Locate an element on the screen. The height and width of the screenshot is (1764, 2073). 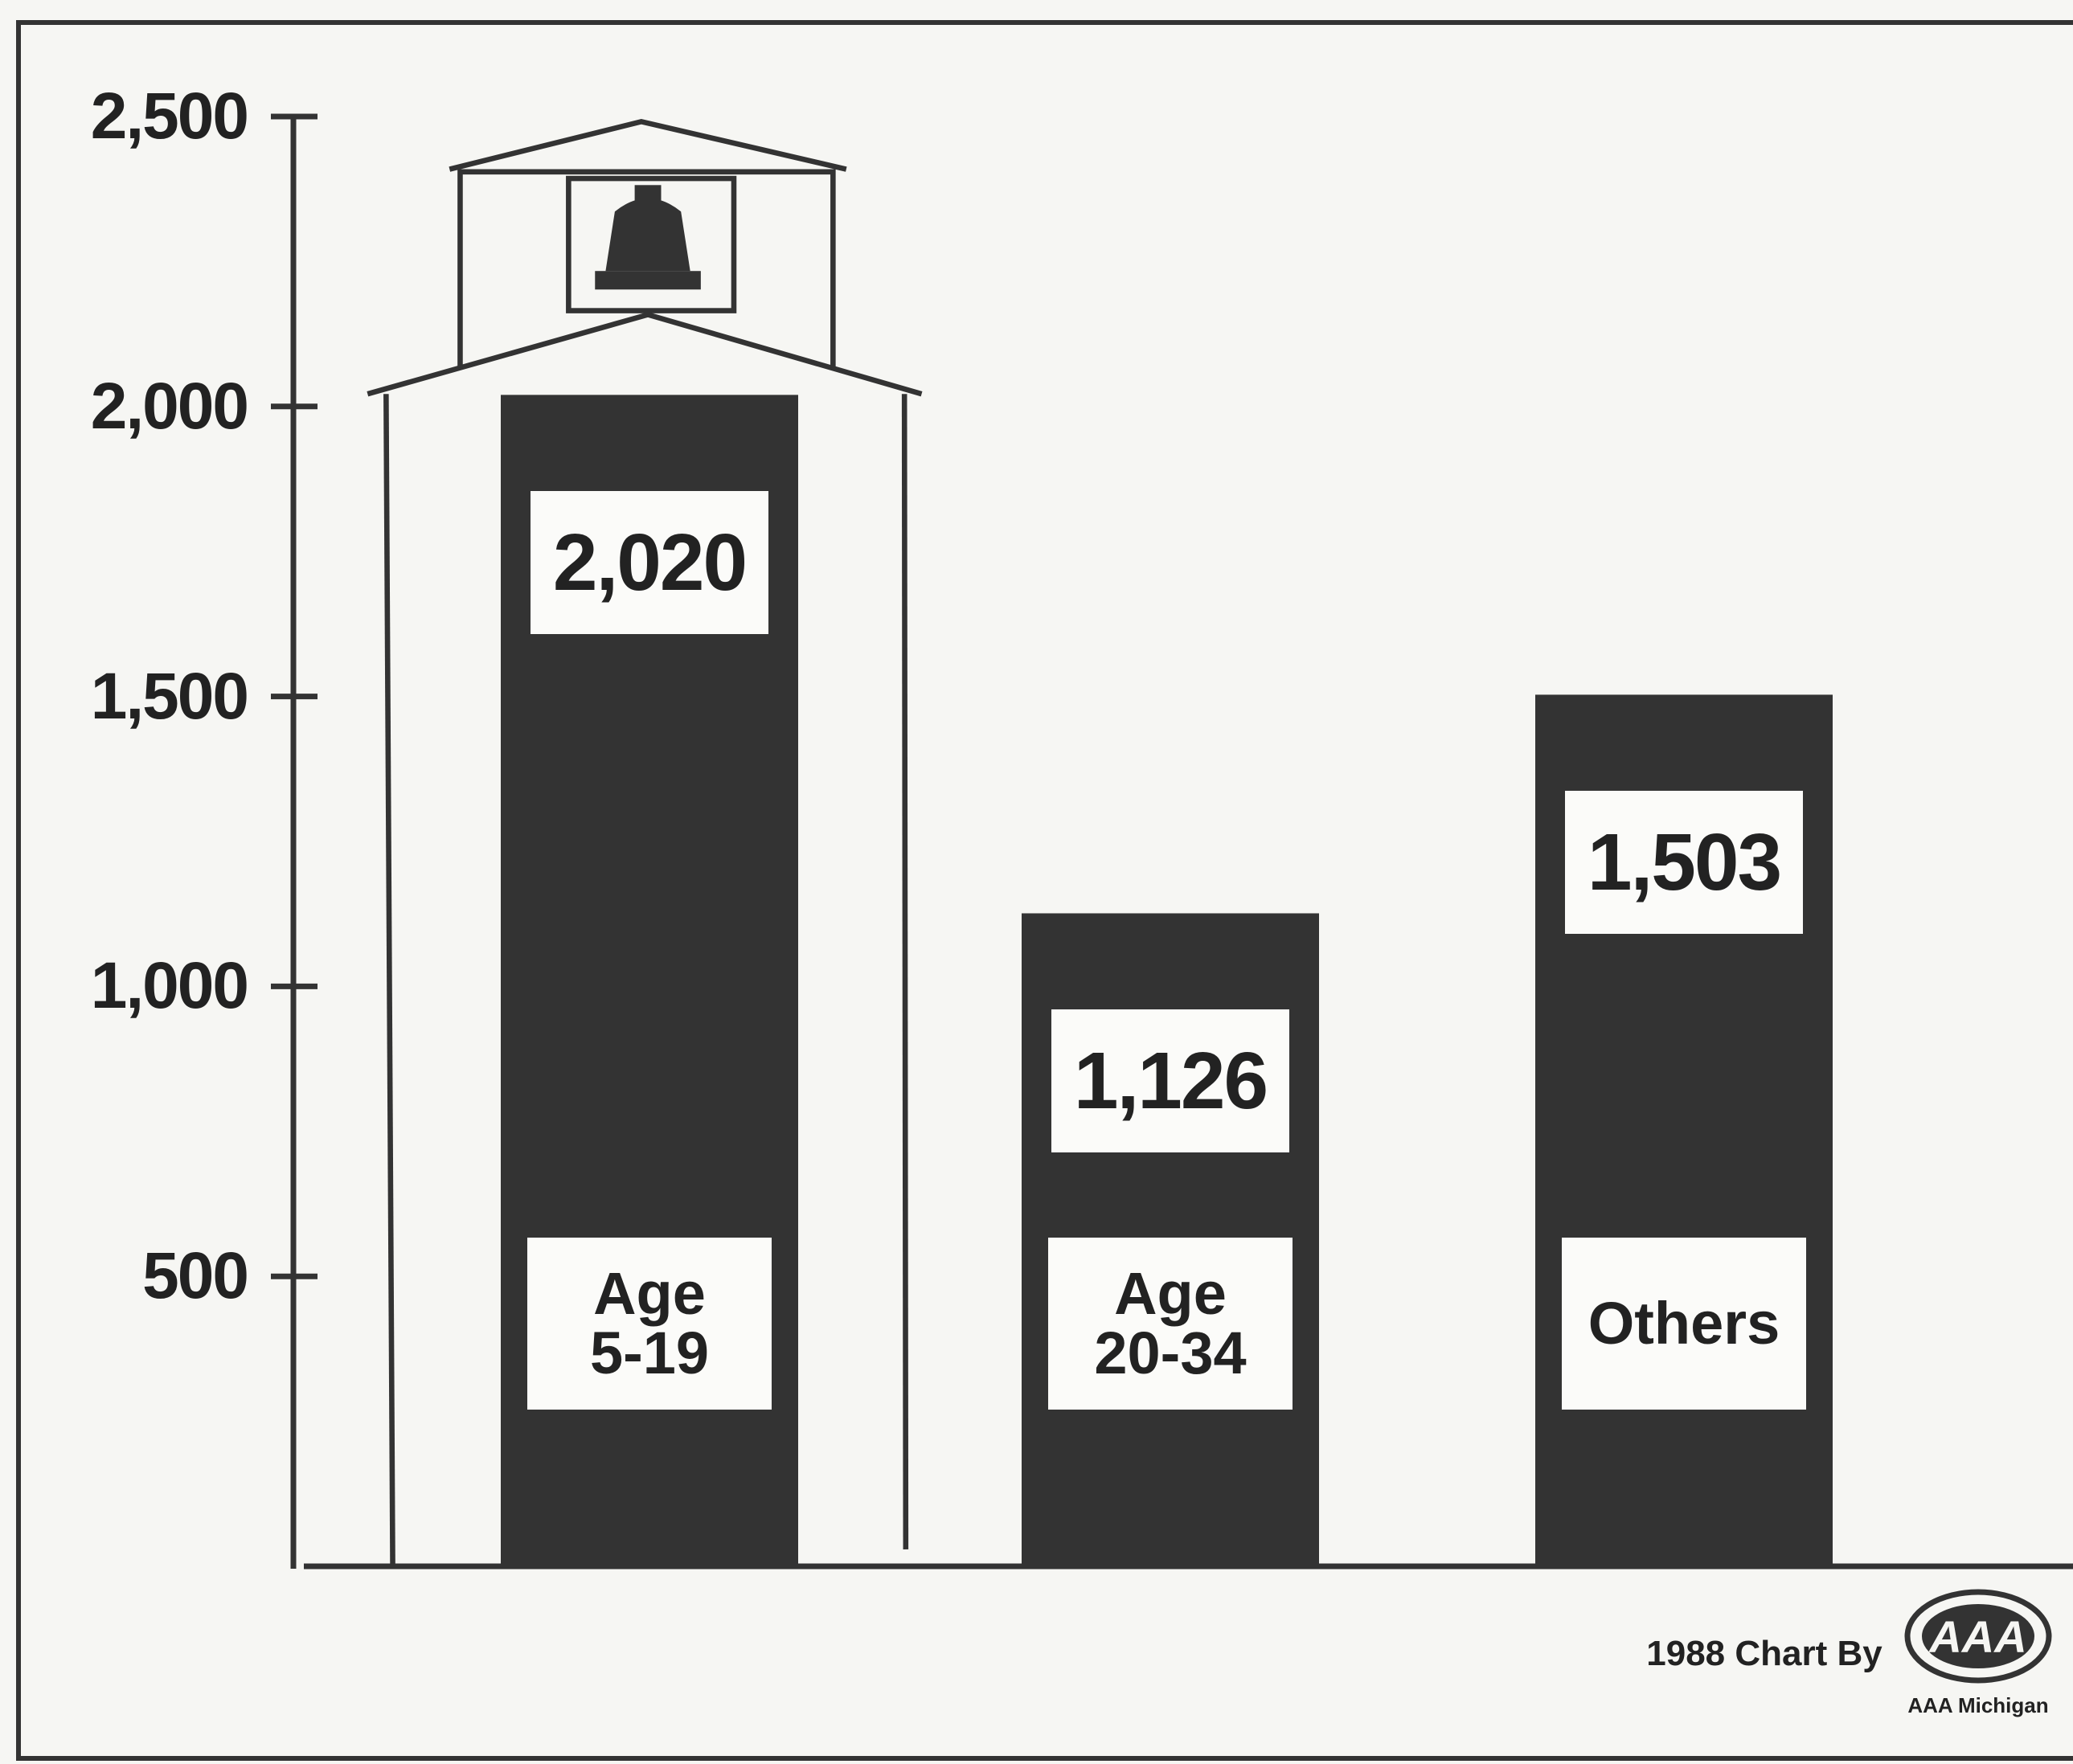
y-tick-label: 500 is located at coordinates (195, 1276).